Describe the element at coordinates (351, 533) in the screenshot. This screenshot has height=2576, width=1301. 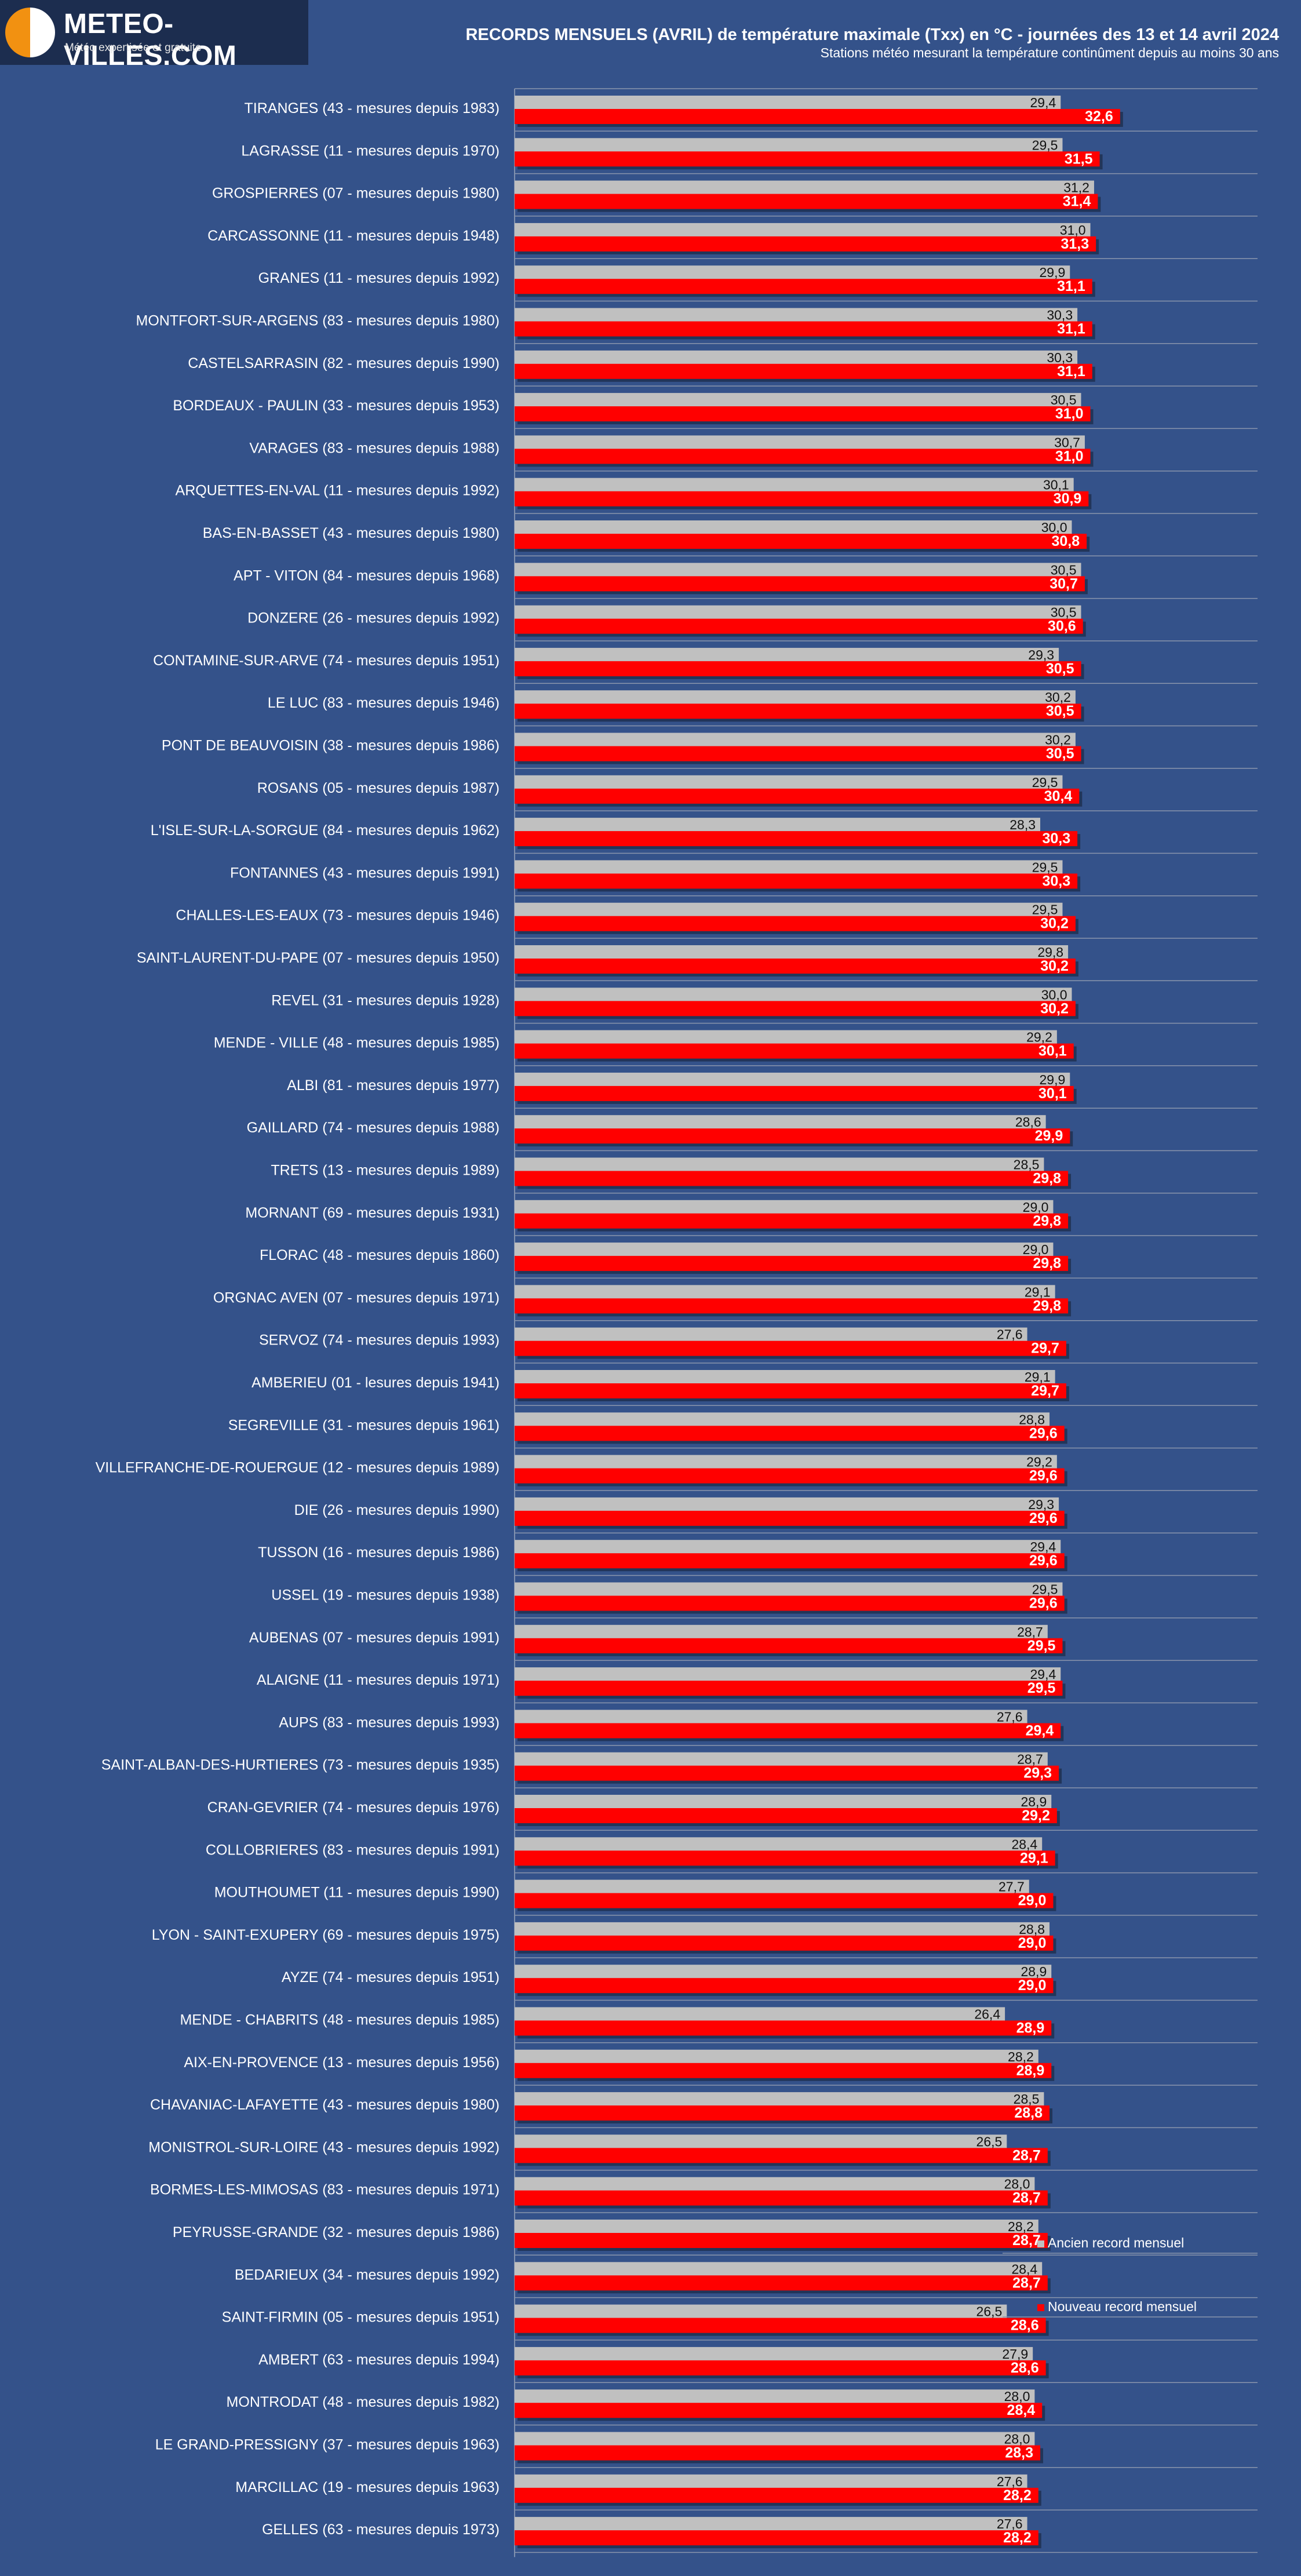
I see `station-label: BAS-EN-BASSET (43 - mesures depuis 1980)` at that location.